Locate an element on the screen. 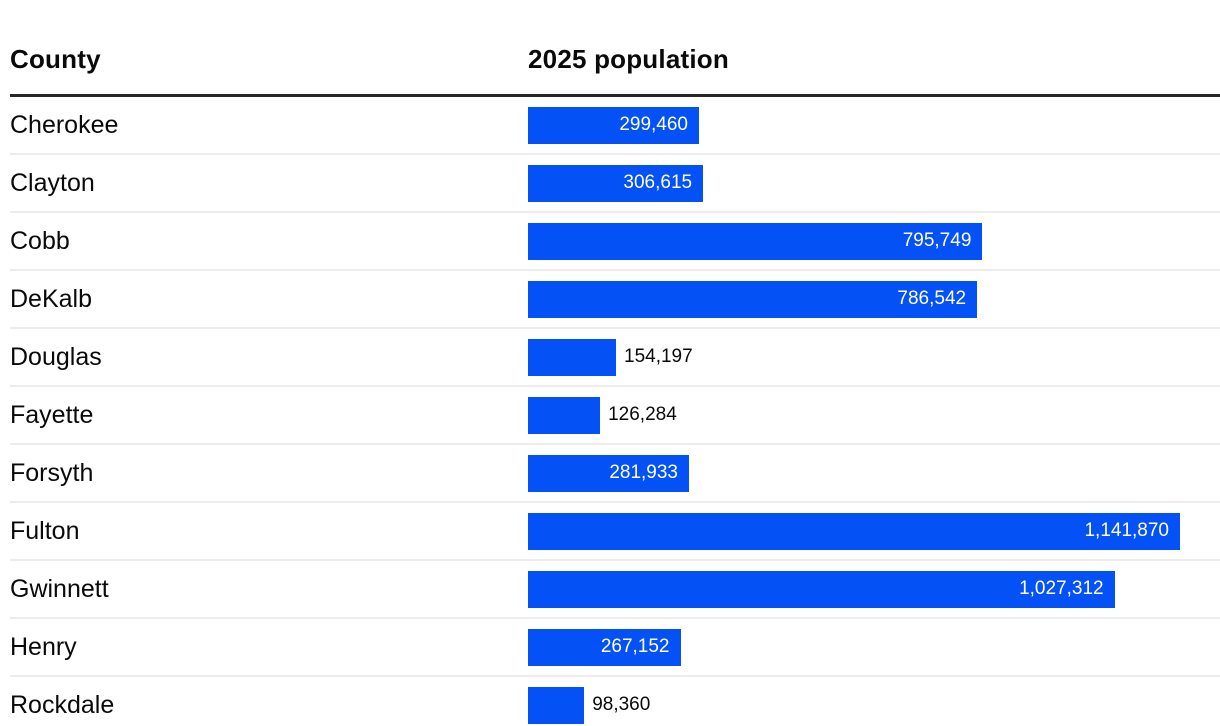  table-row: Cherokee 299,460 is located at coordinates (615, 126).